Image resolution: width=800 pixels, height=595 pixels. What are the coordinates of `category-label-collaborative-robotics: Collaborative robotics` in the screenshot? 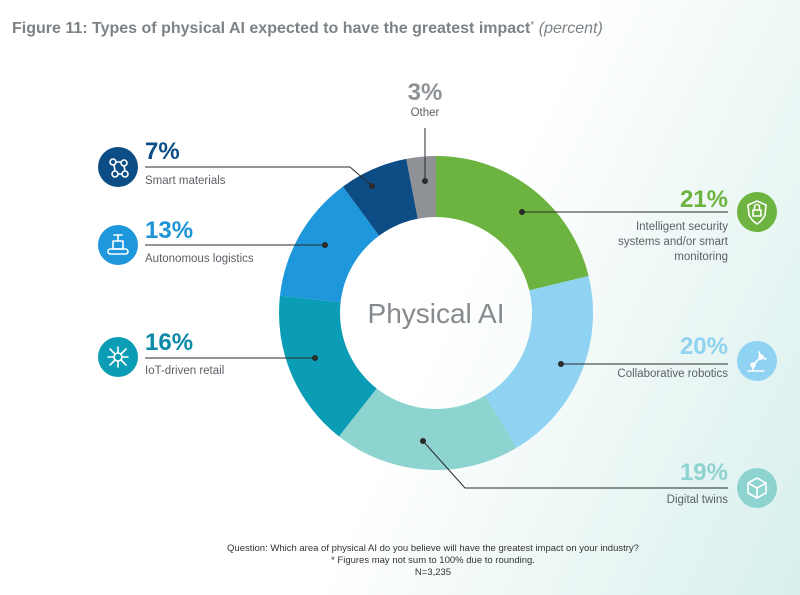 It's located at (672, 374).